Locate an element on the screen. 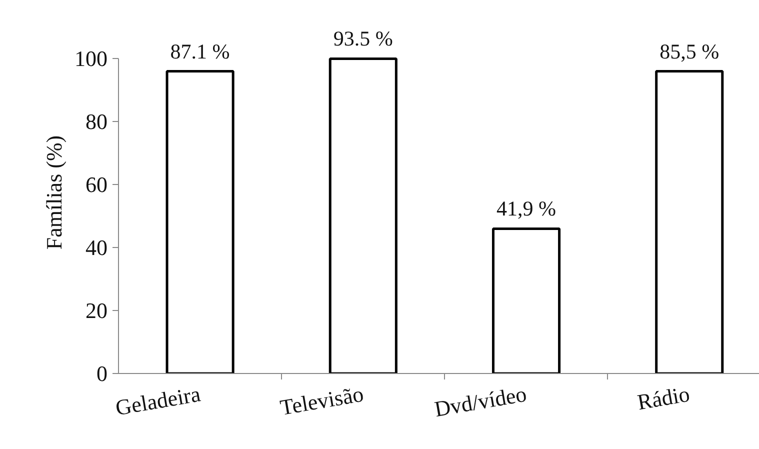 The height and width of the screenshot is (449, 759). y-tick-label: 60 is located at coordinates (97, 185).